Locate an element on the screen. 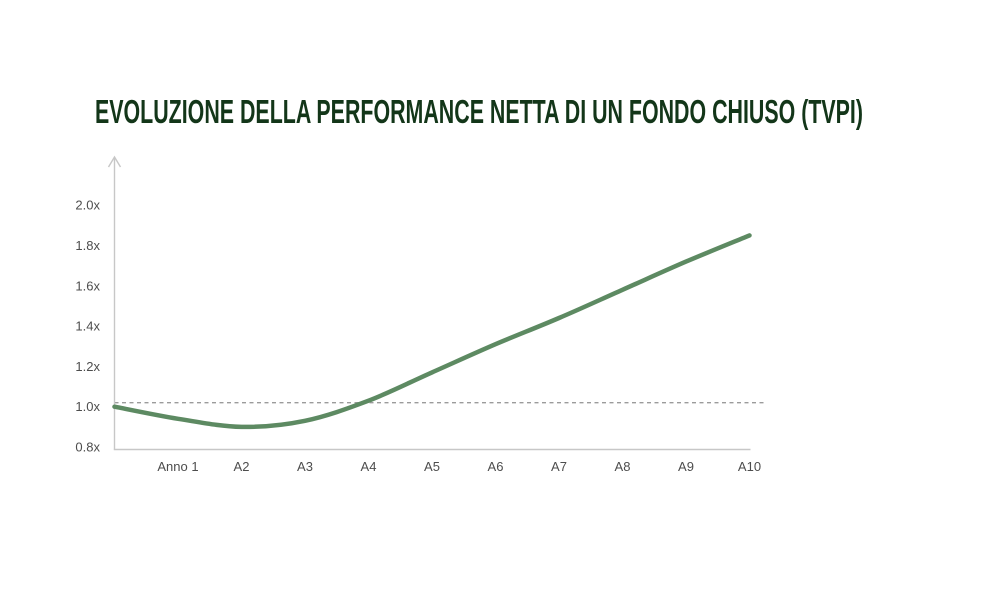  x-tick-label: A7 is located at coordinates (559, 466).